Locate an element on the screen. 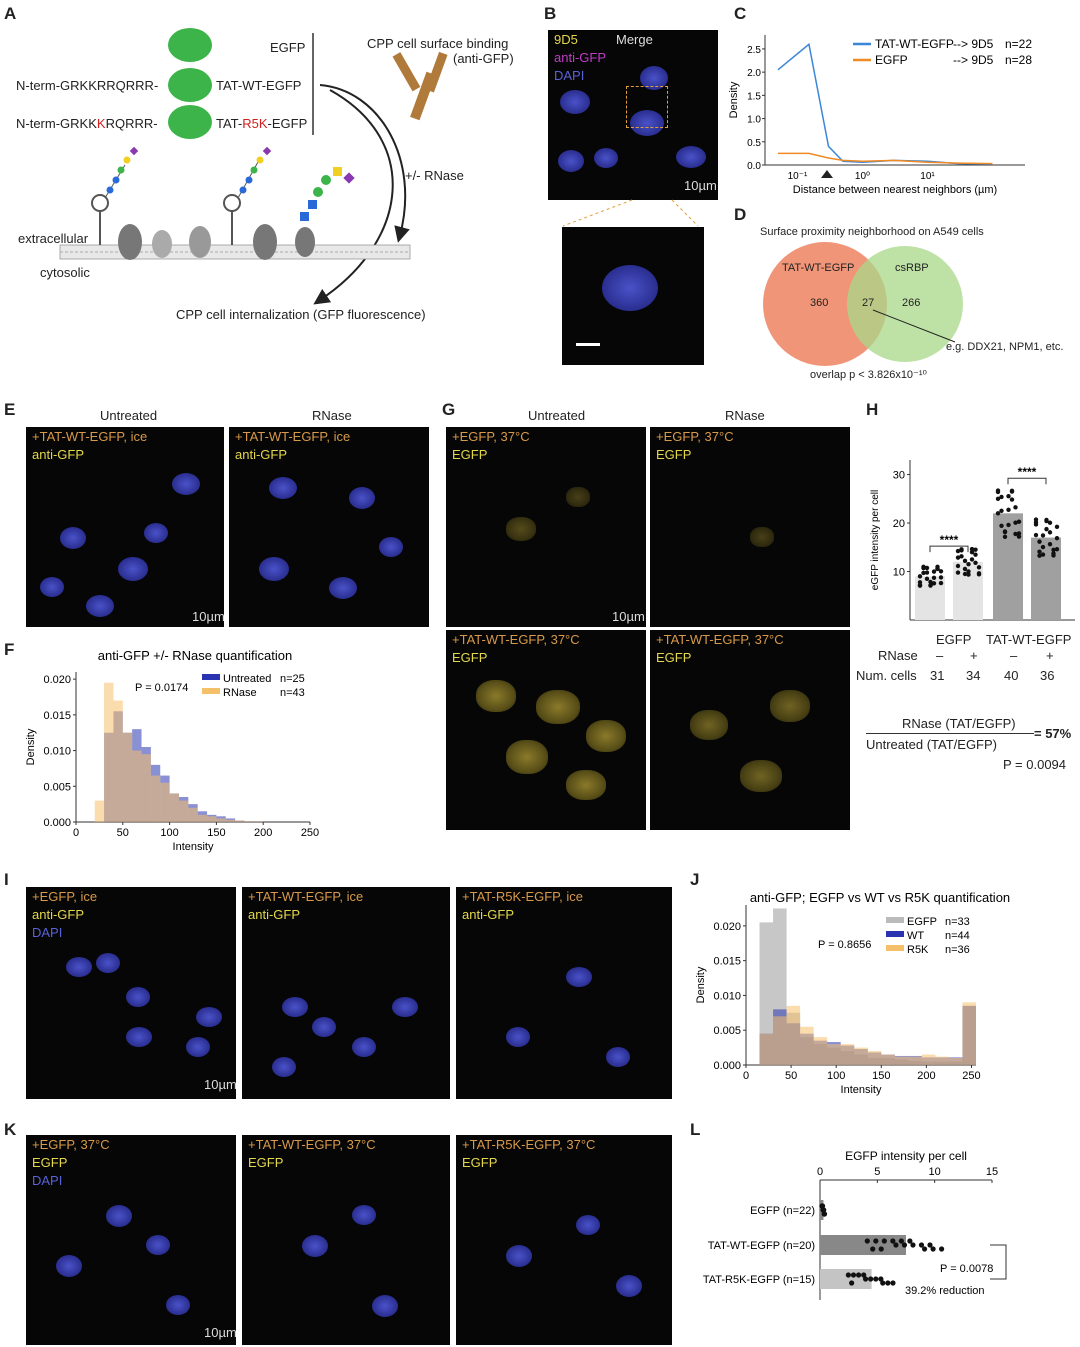 This screenshot has width=1080, height=1347. panel-b-merge-image: 9D5 anti-GFP DAPI Merge 10µm is located at coordinates (633, 115).